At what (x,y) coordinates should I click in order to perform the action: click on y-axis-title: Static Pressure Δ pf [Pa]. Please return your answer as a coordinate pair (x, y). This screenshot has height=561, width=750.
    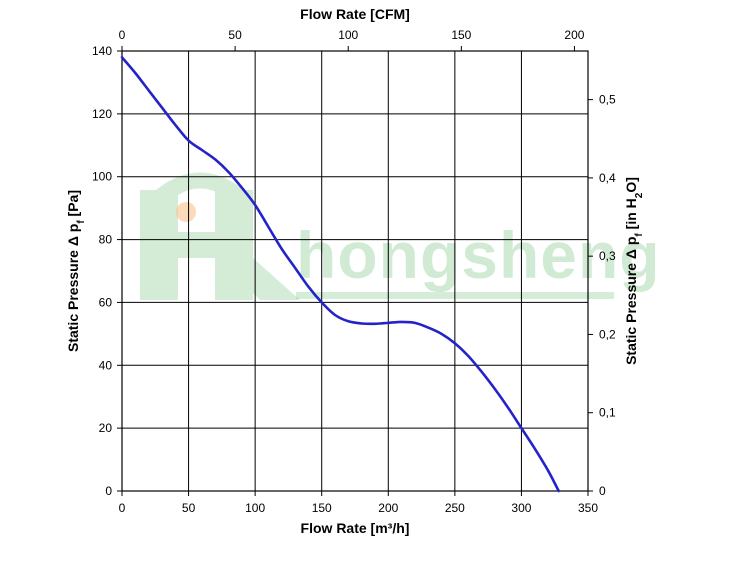
    Looking at the image, I should click on (76, 271).